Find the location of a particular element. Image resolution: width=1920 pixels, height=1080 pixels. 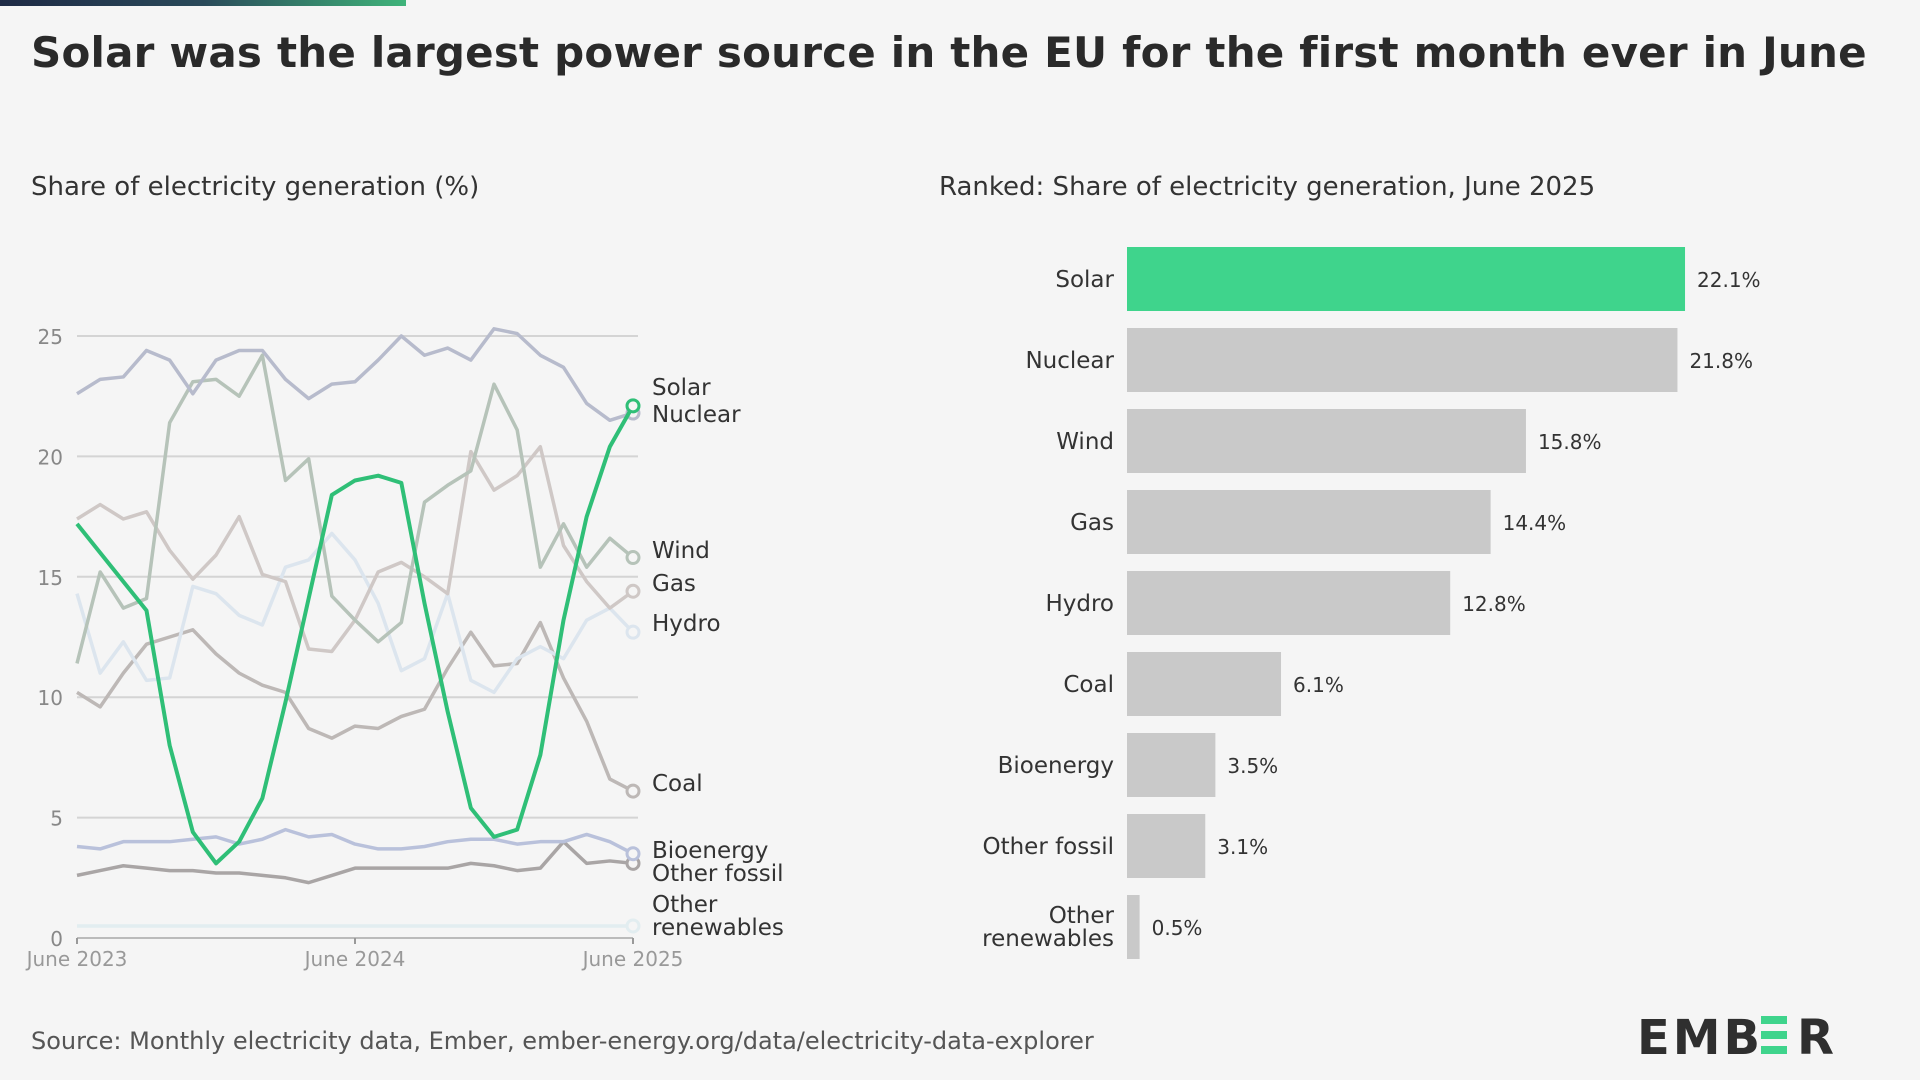

top-accent-bar is located at coordinates (203, 3).